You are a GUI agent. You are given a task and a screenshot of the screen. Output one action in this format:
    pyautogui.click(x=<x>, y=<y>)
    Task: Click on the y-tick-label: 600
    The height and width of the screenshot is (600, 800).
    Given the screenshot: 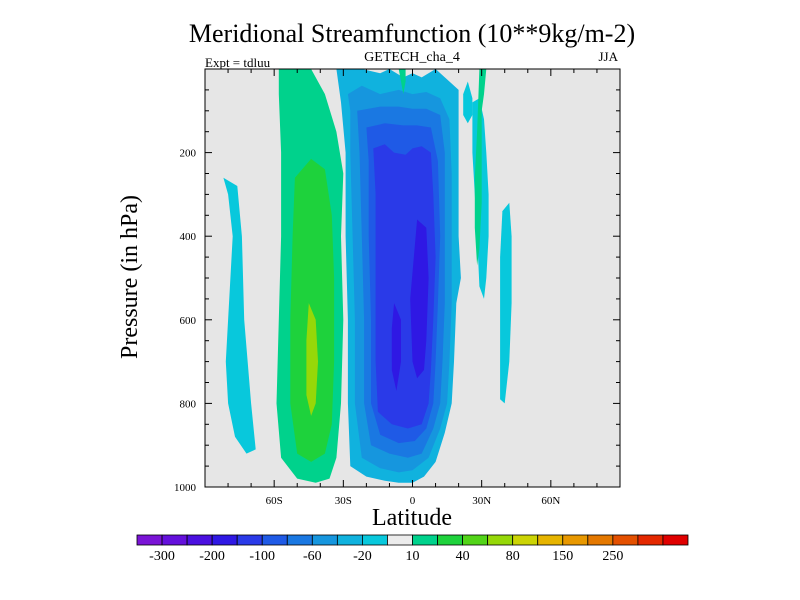 What is the action you would take?
    pyautogui.click(x=188, y=321)
    